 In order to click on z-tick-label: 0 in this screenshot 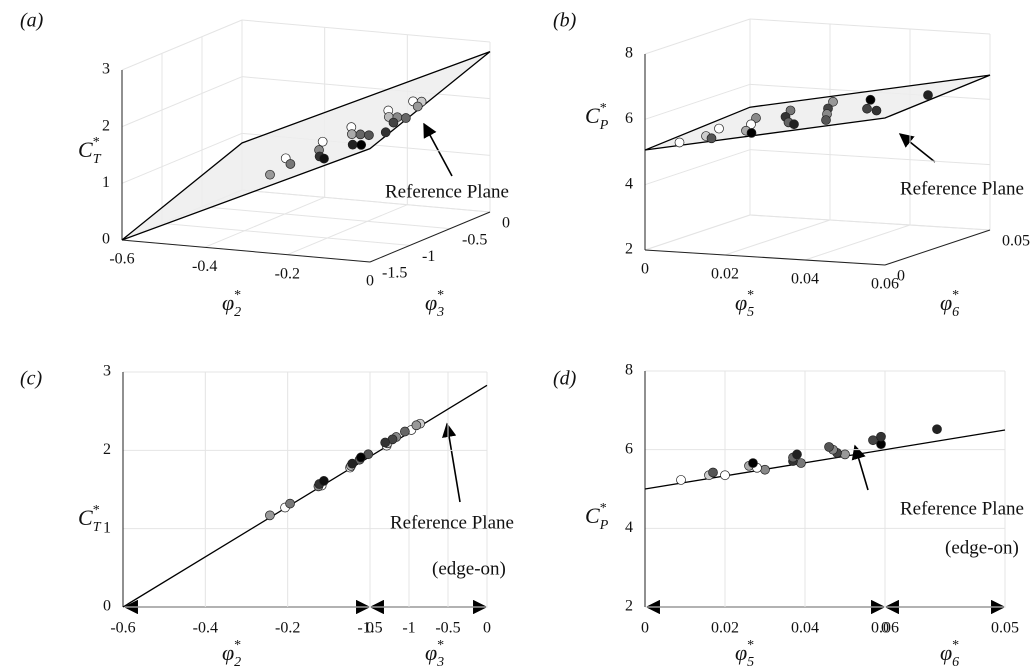, I will do `click(107, 606)`.